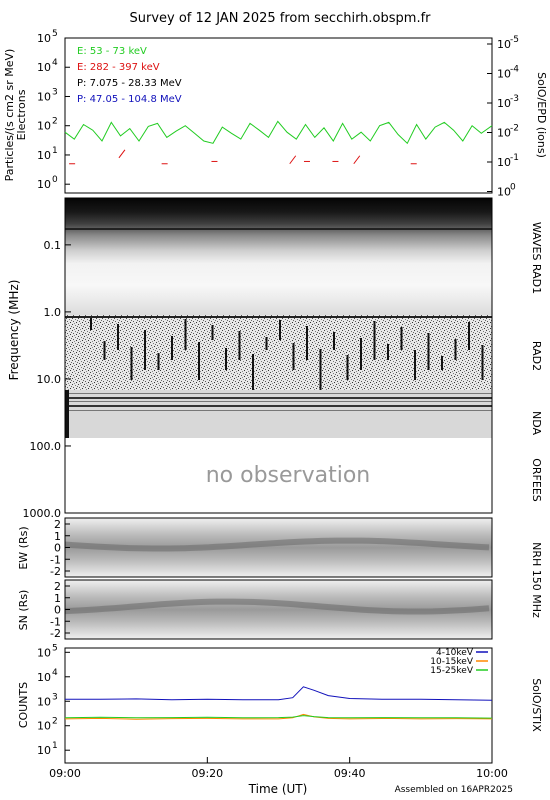  What do you see at coordinates (55, 151) in the screenshot?
I see `particles-ytick-exp-left: 1` at bounding box center [55, 151].